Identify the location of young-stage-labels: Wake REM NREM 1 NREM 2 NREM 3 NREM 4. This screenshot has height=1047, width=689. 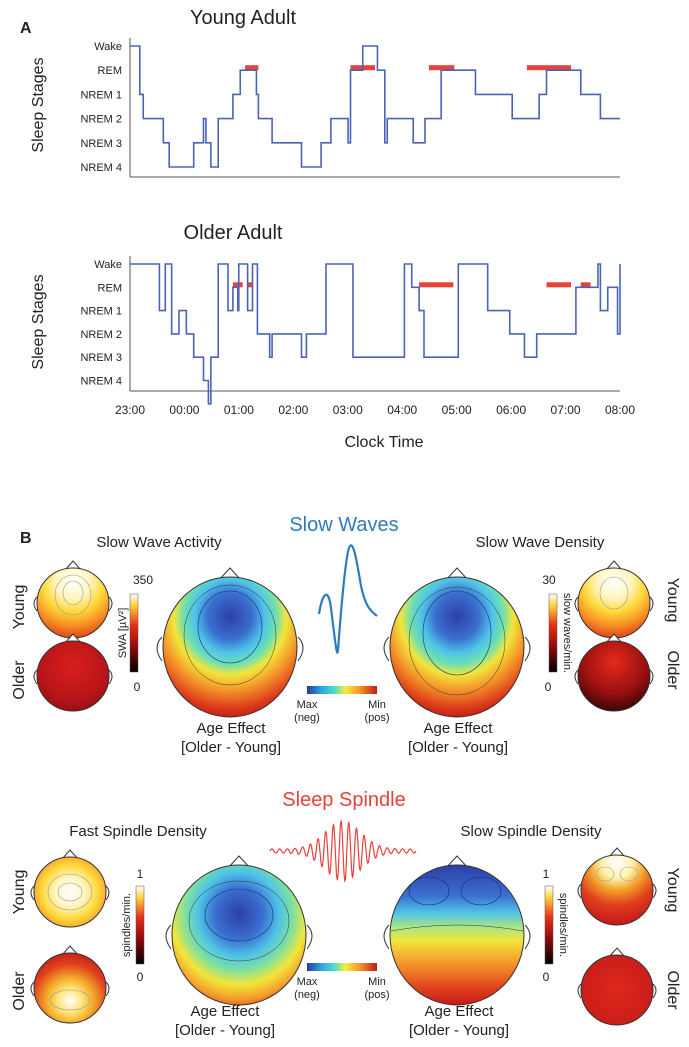
(101, 107).